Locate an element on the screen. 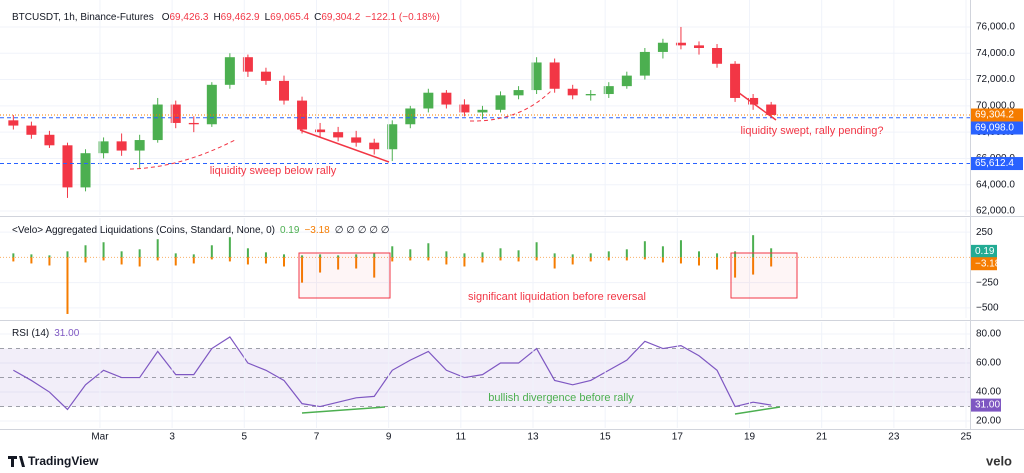 This screenshot has height=473, width=1024. annotation: liquidity swept, rally pending? is located at coordinates (811, 131).